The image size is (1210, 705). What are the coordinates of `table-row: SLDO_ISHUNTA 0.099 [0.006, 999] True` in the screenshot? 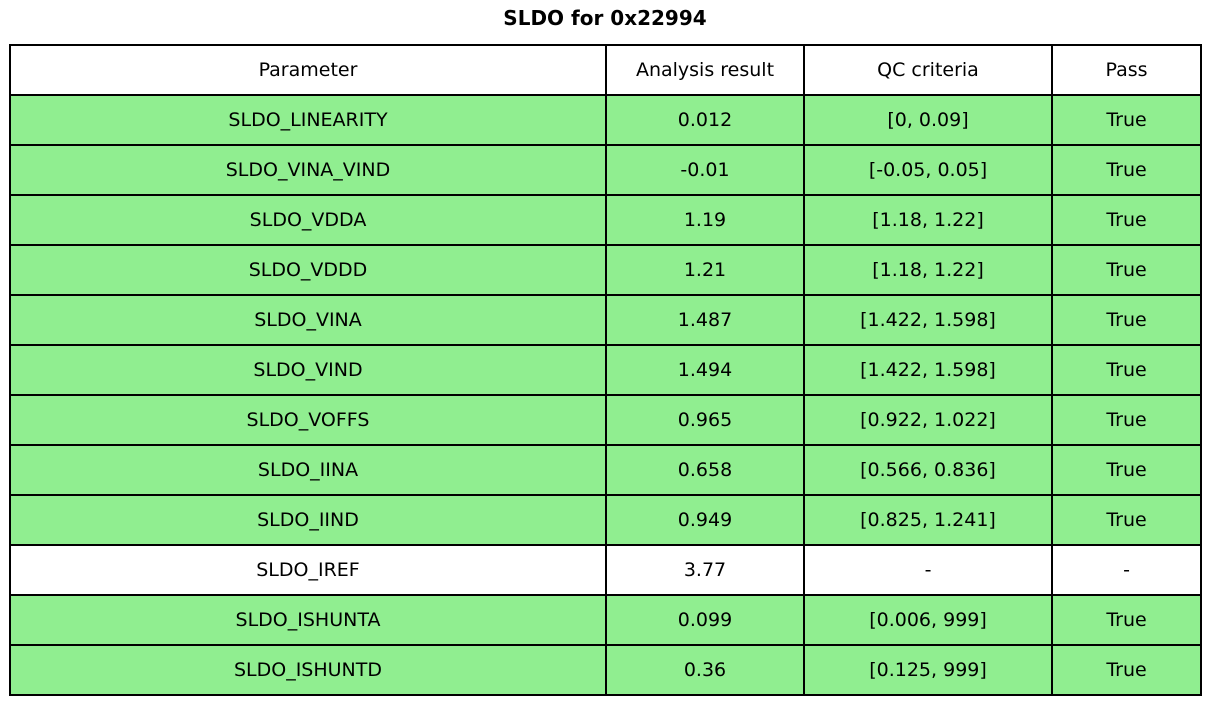 It's located at (605, 620).